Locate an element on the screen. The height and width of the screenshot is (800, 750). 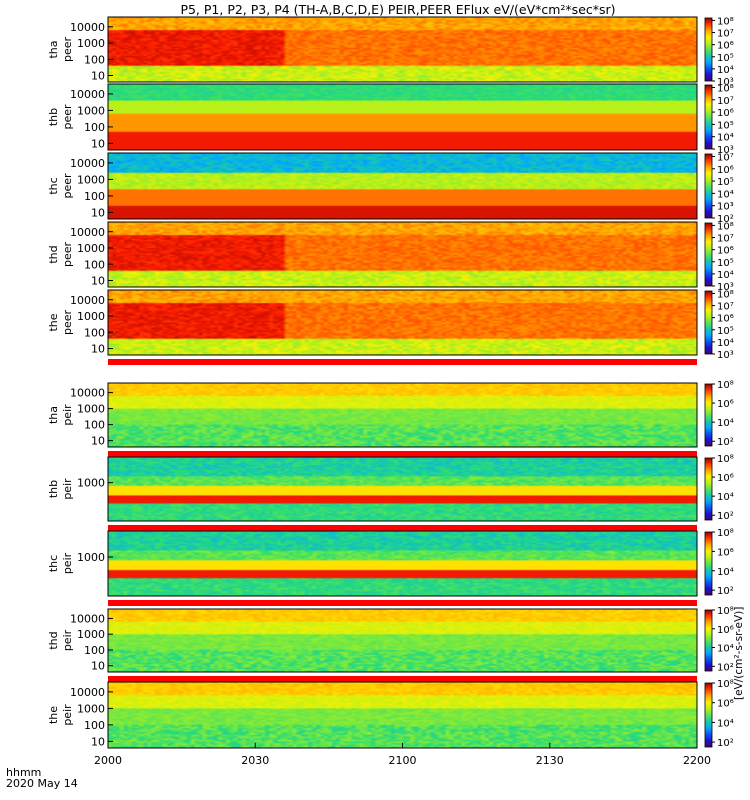
panel-the-peir: 10 100 1000 10000 the peir 10⁸ 10⁶ 10⁴ 10² is located at coordinates (390, 714).